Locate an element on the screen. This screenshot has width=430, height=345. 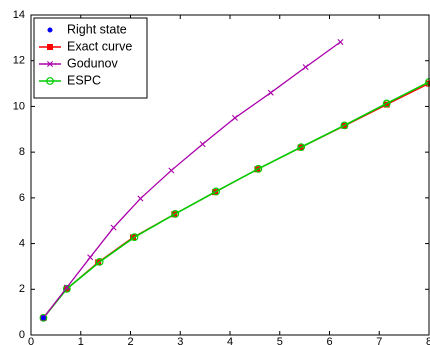
x-tick-label: 7 is located at coordinates (379, 340).